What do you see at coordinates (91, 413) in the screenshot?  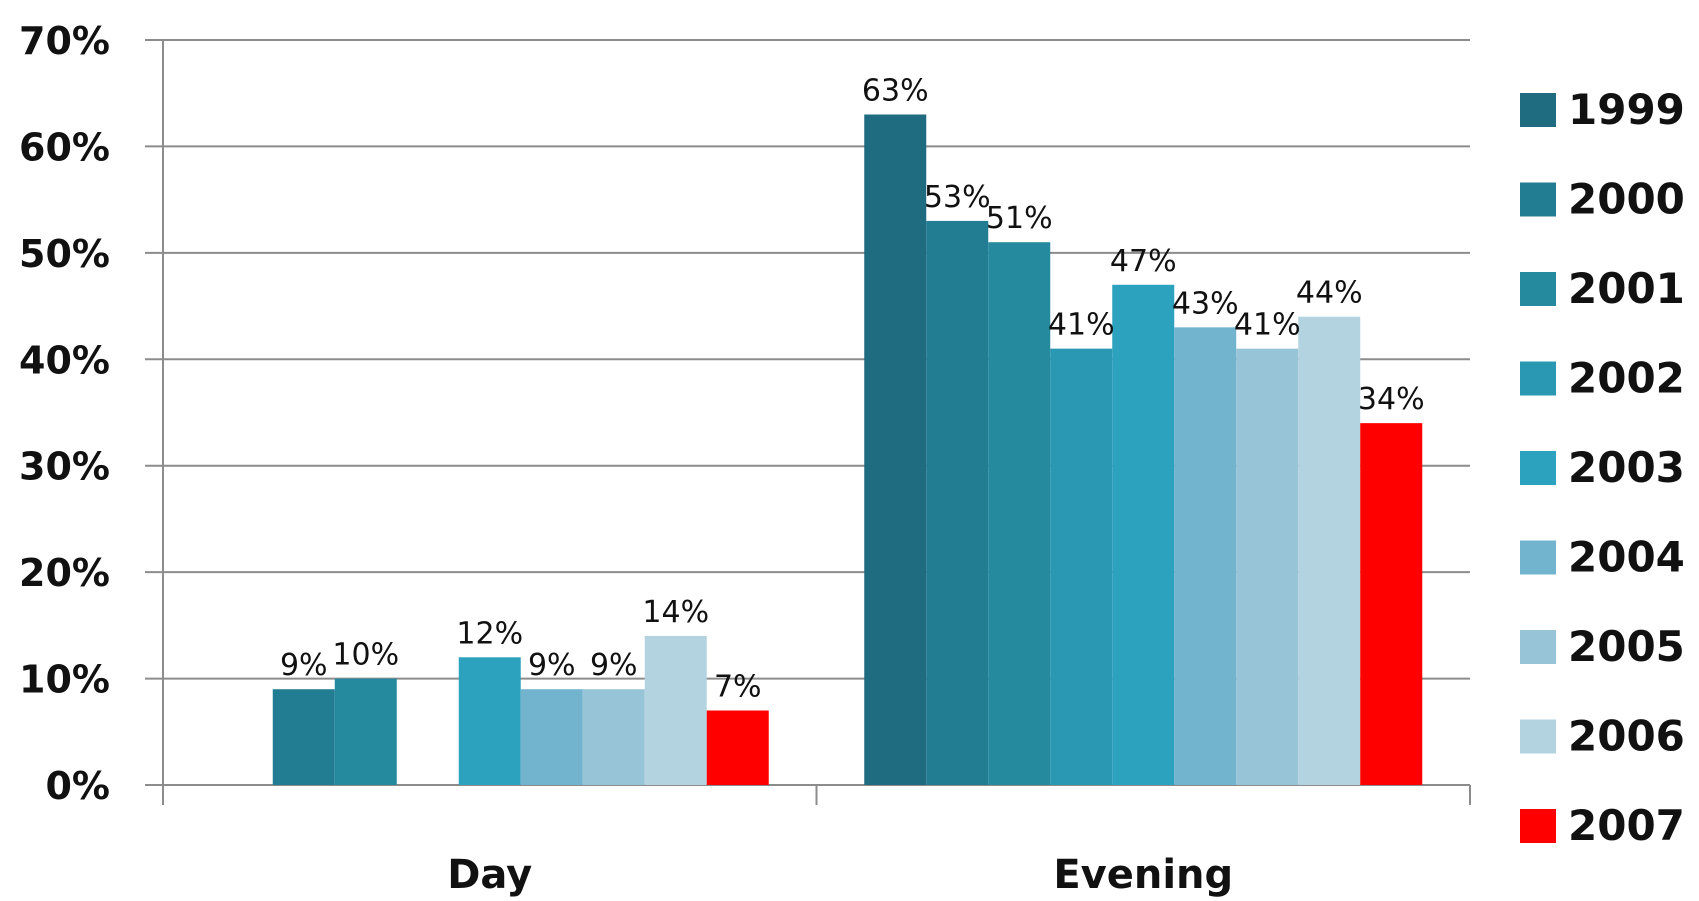 I see `y-axis: 0% 10% 20% 30% 40% 50% 60% 70%` at bounding box center [91, 413].